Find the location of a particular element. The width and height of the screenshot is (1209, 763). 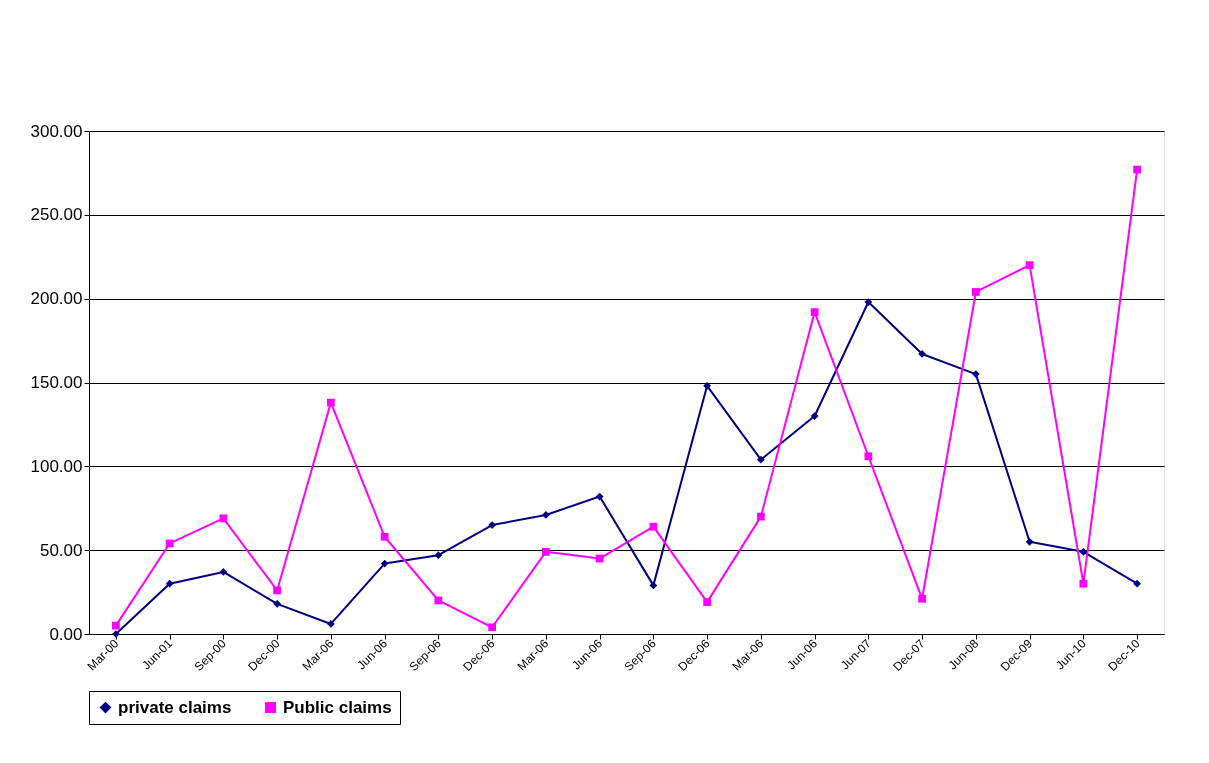

legend-label: Public claims is located at coordinates (337, 707).